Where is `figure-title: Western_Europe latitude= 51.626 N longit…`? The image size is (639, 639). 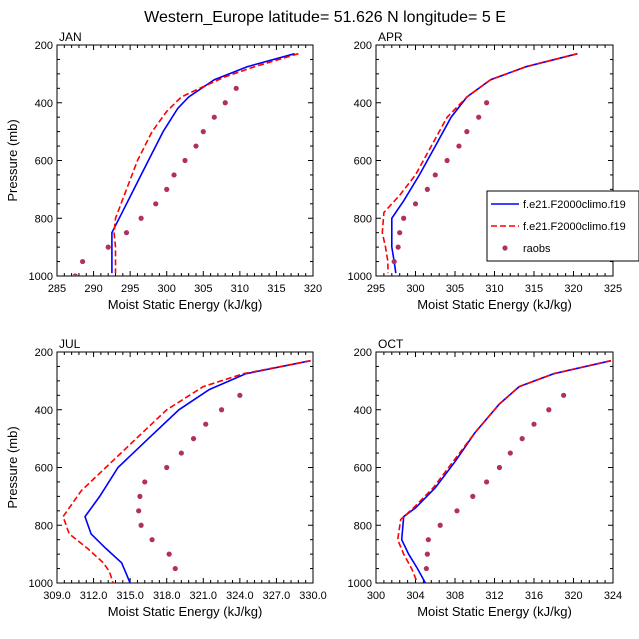
figure-title: Western_Europe latitude= 51.626 N longit… is located at coordinates (325, 17).